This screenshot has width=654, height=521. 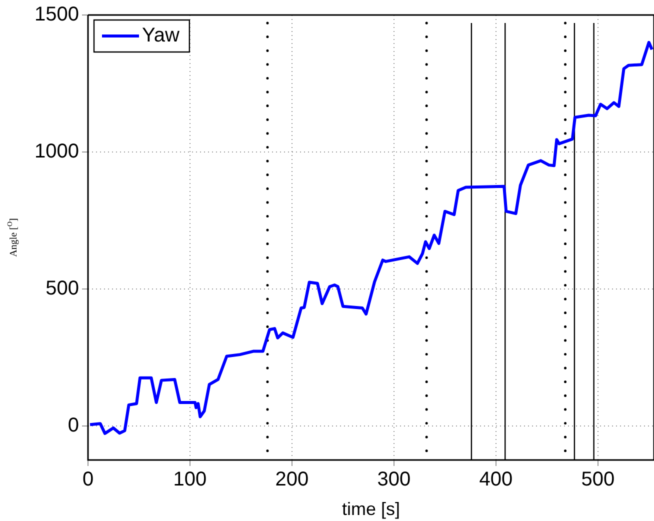 What do you see at coordinates (62, 288) in the screenshot?
I see `y-tick-label: 500` at bounding box center [62, 288].